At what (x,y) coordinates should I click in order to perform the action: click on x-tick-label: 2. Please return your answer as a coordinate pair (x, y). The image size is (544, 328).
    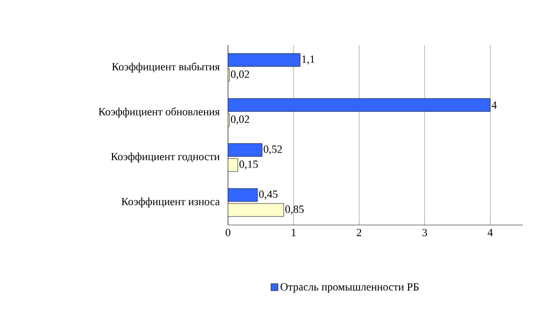
    Looking at the image, I should click on (359, 232).